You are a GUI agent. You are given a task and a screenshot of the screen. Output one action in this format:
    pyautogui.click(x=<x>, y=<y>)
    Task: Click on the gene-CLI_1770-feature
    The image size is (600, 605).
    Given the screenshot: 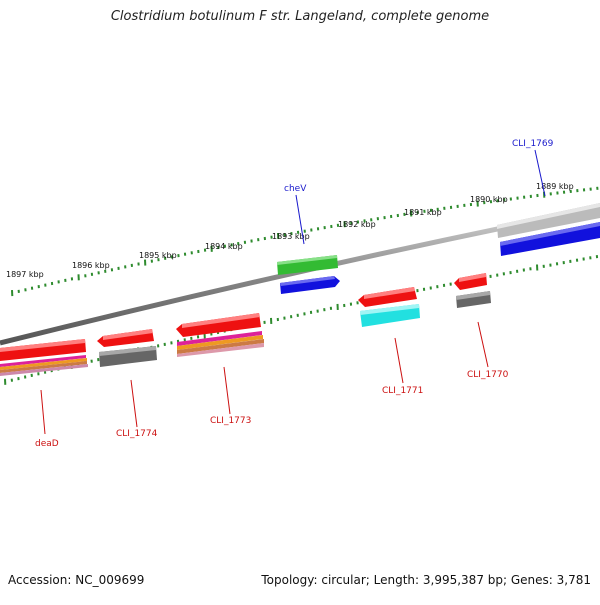 What is the action you would take?
    pyautogui.click(x=472, y=290)
    